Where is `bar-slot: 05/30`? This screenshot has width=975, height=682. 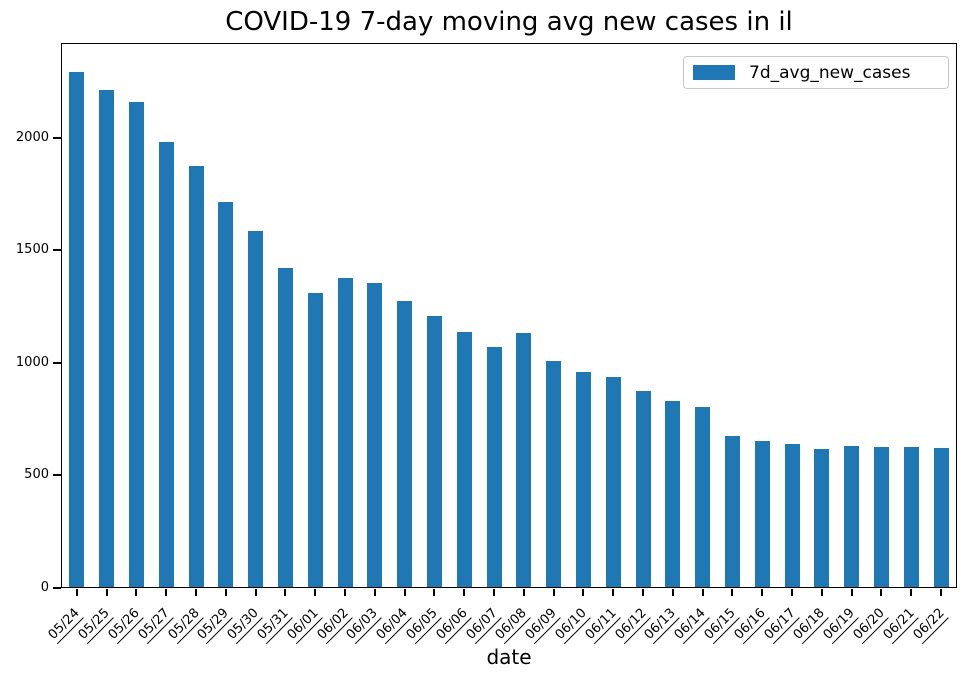 bar-slot: 05/30 is located at coordinates (248, 344).